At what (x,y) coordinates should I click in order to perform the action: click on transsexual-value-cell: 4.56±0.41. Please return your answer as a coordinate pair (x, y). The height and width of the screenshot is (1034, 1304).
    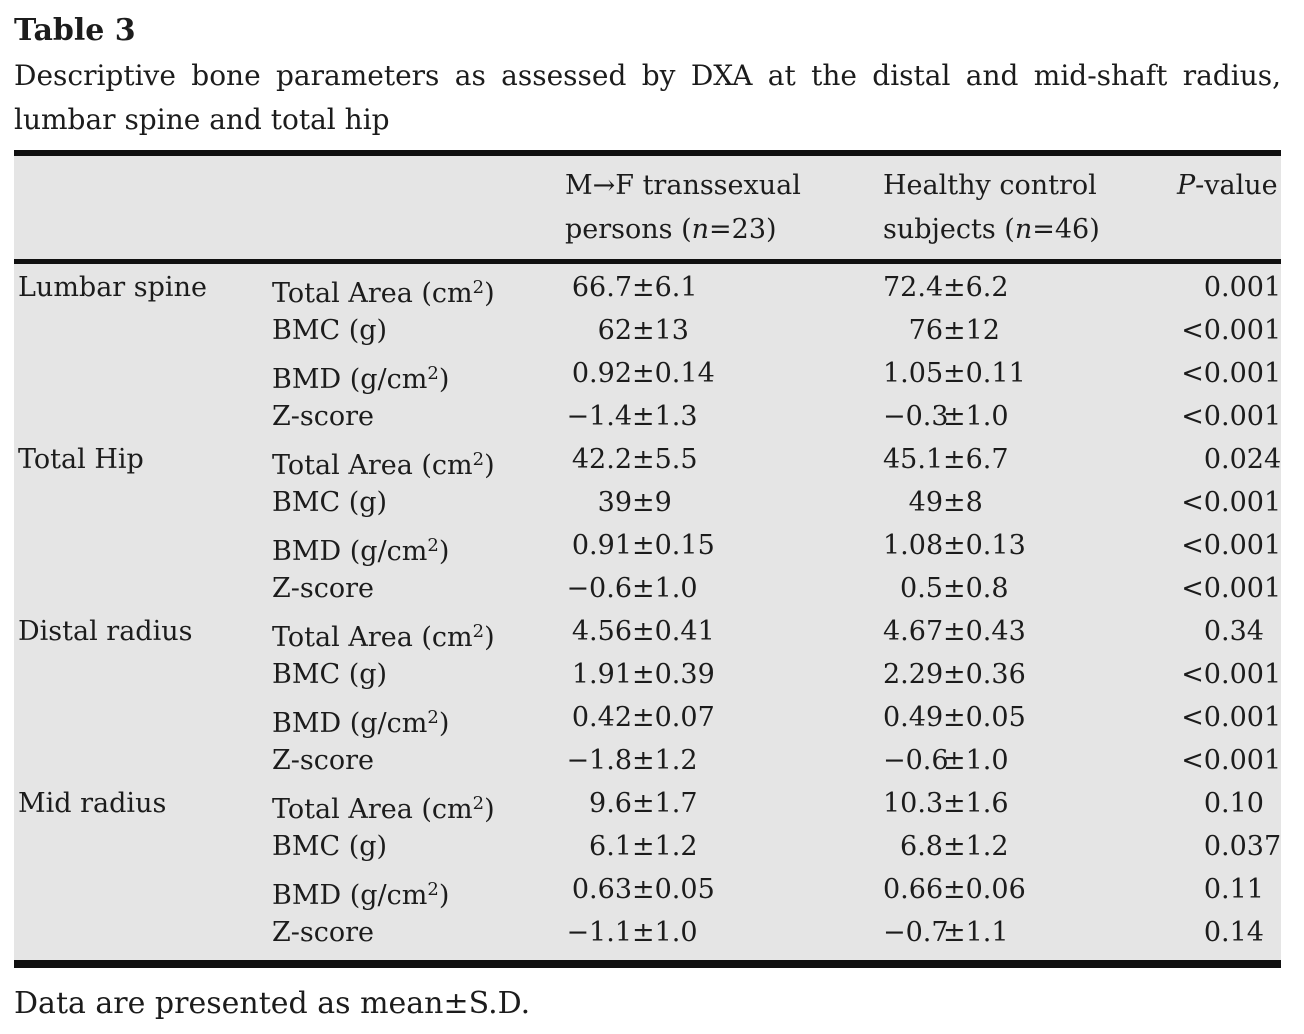
    Looking at the image, I should click on (724, 631).